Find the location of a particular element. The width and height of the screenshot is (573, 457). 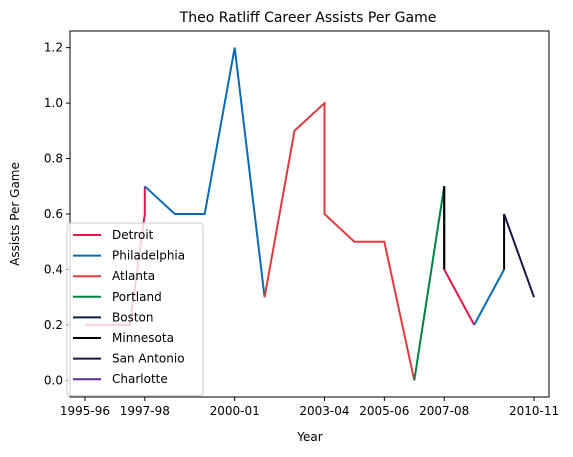

y-axis: 0.0 0.2 0.4 0.6 0.8 1.0 1.2 is located at coordinates (57, 214).